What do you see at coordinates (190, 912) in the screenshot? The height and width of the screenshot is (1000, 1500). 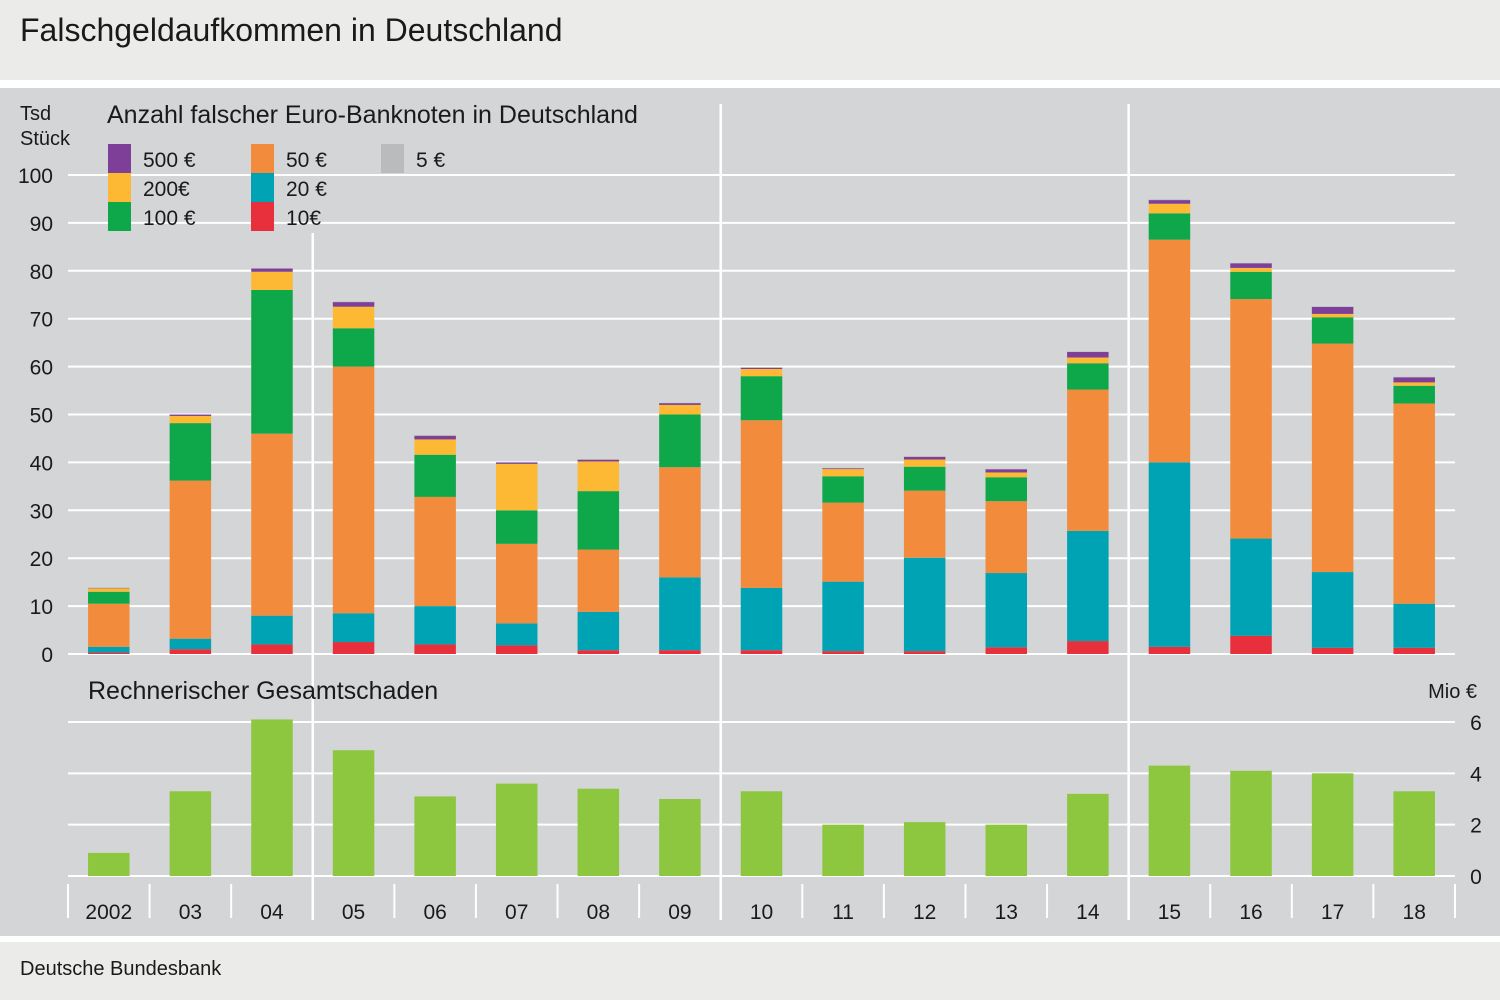 I see `x-category-label: 03` at bounding box center [190, 912].